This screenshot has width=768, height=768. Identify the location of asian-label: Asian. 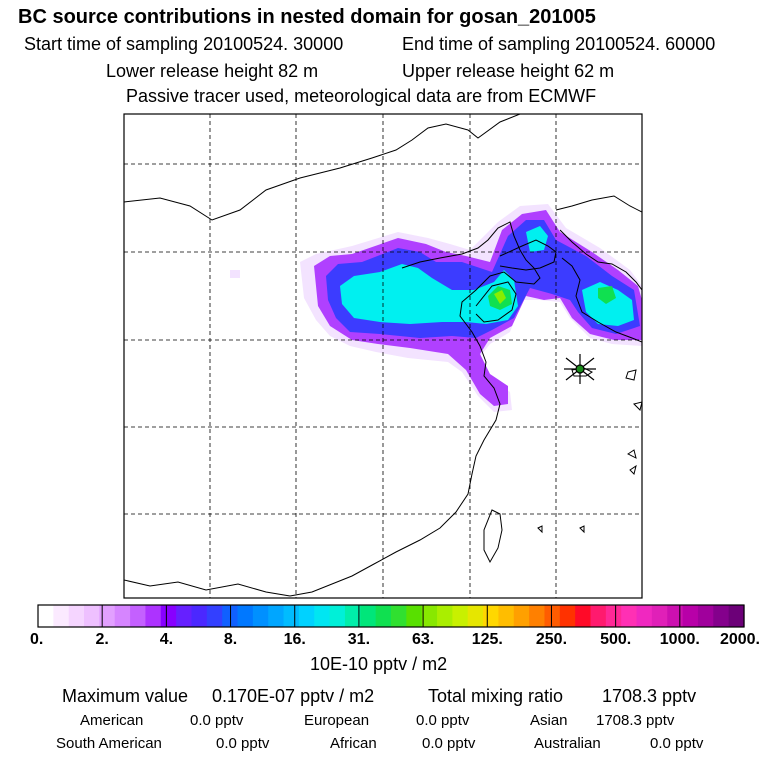
(549, 720).